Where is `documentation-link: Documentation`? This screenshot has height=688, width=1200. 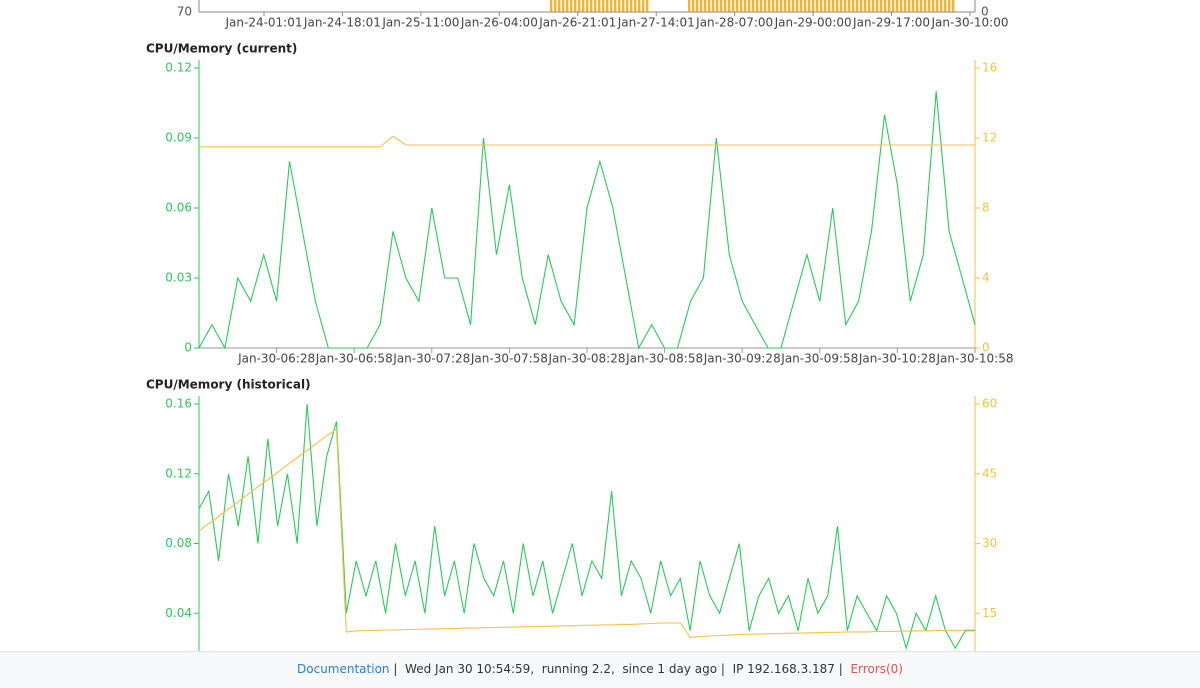
documentation-link: Documentation is located at coordinates (343, 669).